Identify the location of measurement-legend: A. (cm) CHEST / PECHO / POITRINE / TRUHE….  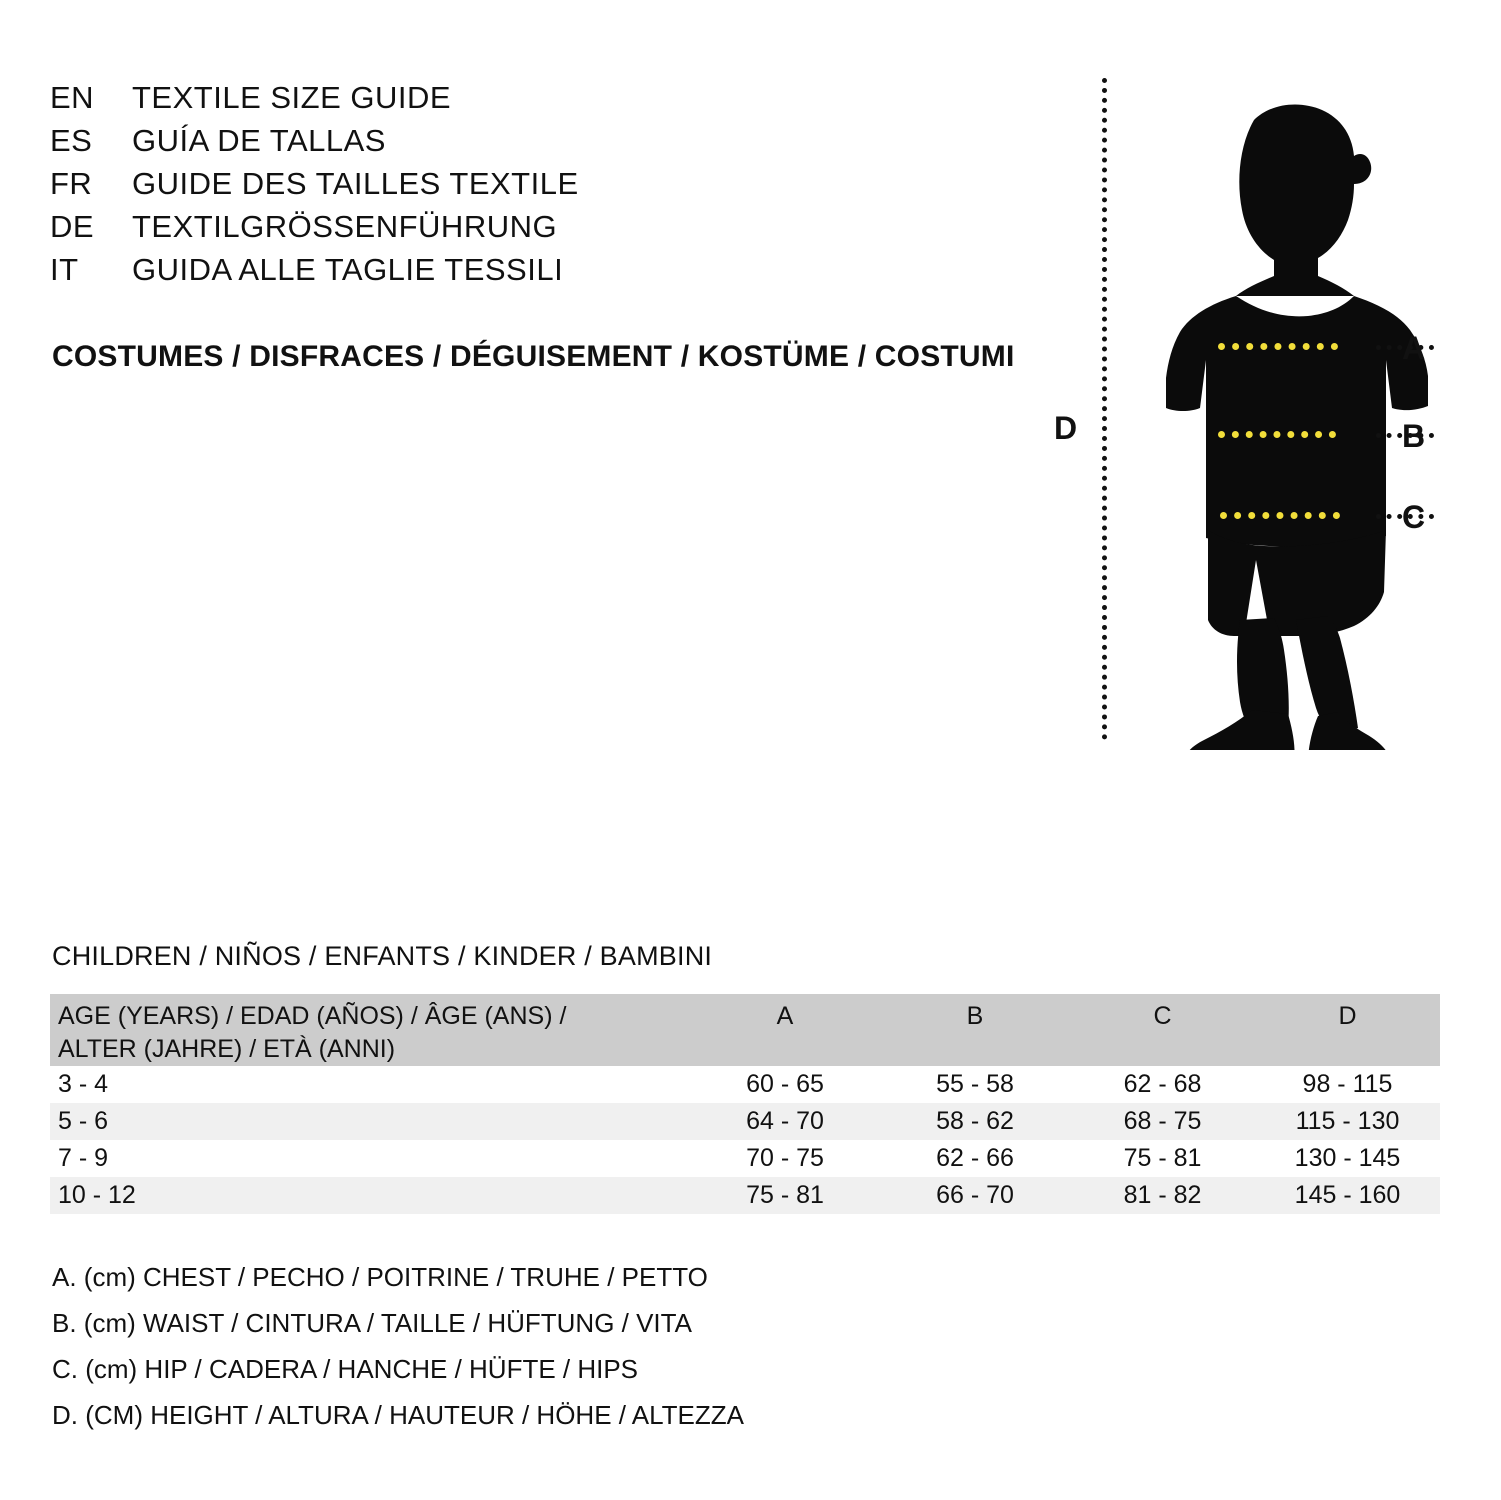
(398, 1346).